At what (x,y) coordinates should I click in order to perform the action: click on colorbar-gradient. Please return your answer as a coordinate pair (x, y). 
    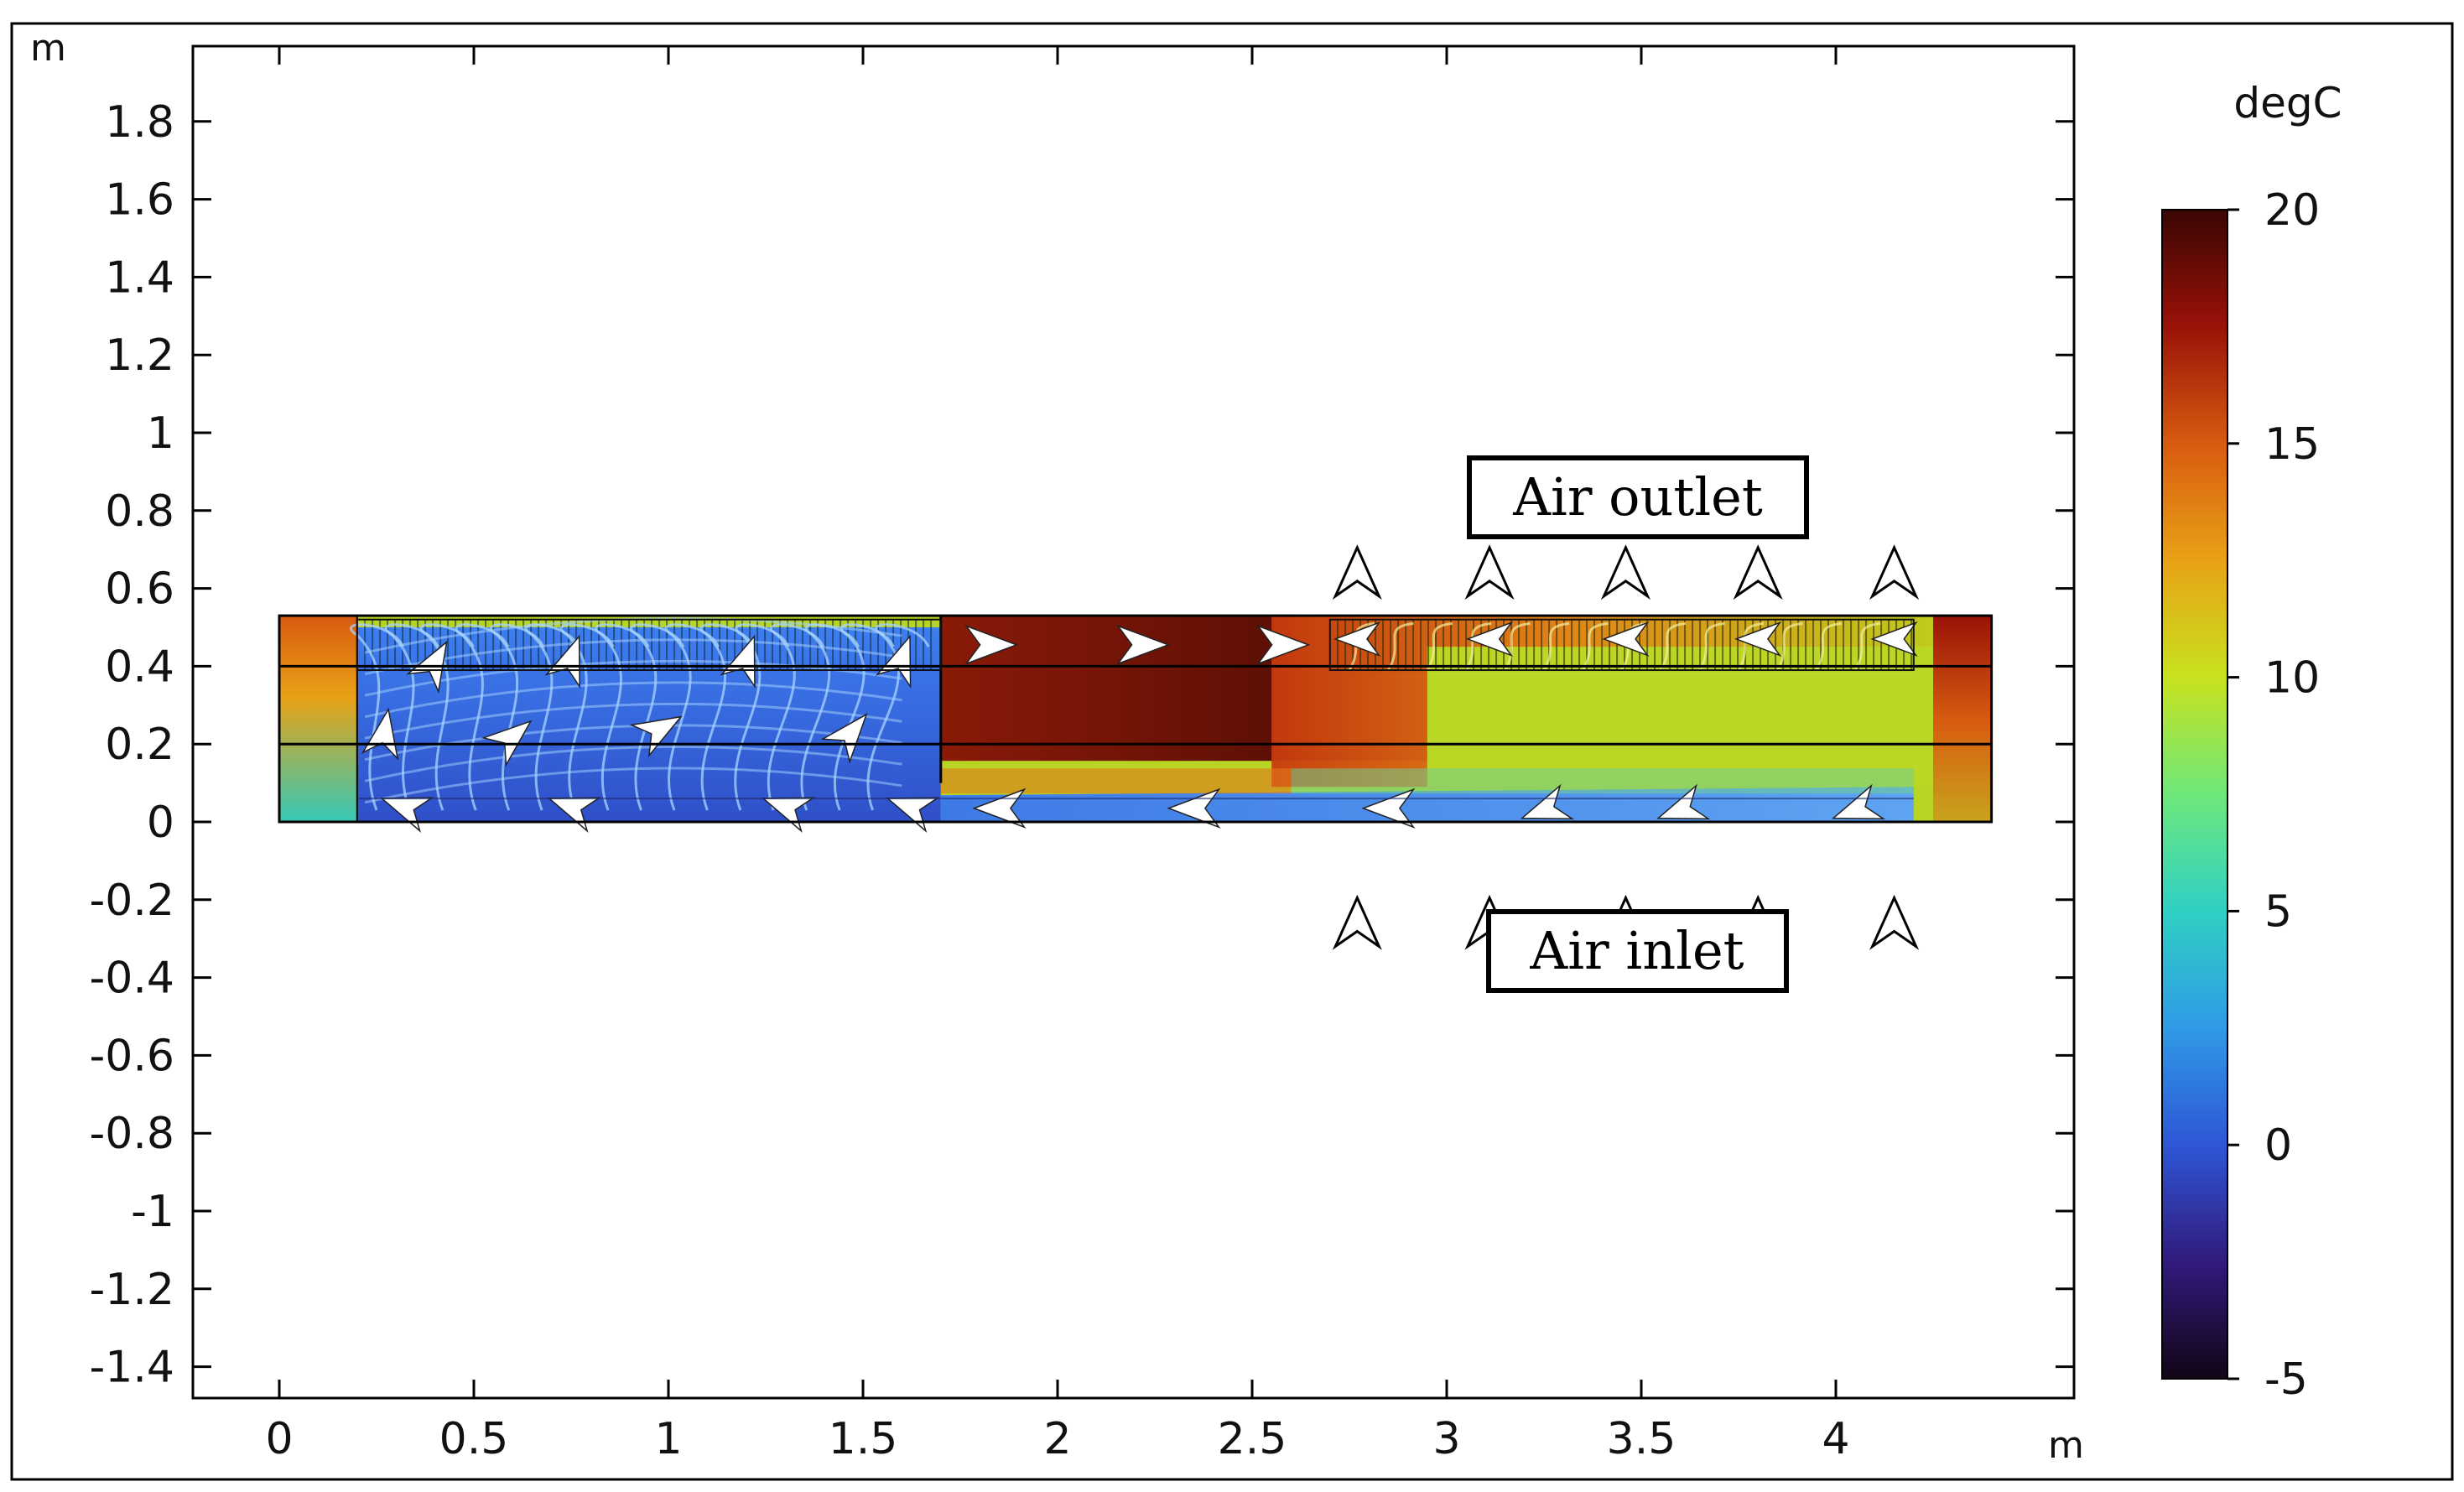
    Looking at the image, I should click on (2194, 794).